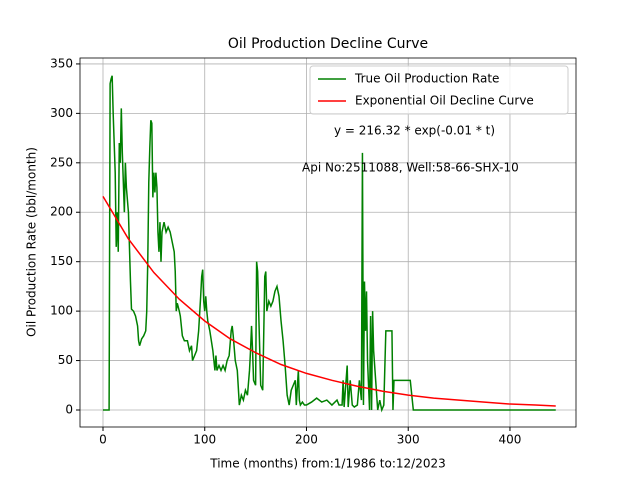 The height and width of the screenshot is (480, 640). Describe the element at coordinates (61, 311) in the screenshot. I see `y-tick-label: 100` at that location.